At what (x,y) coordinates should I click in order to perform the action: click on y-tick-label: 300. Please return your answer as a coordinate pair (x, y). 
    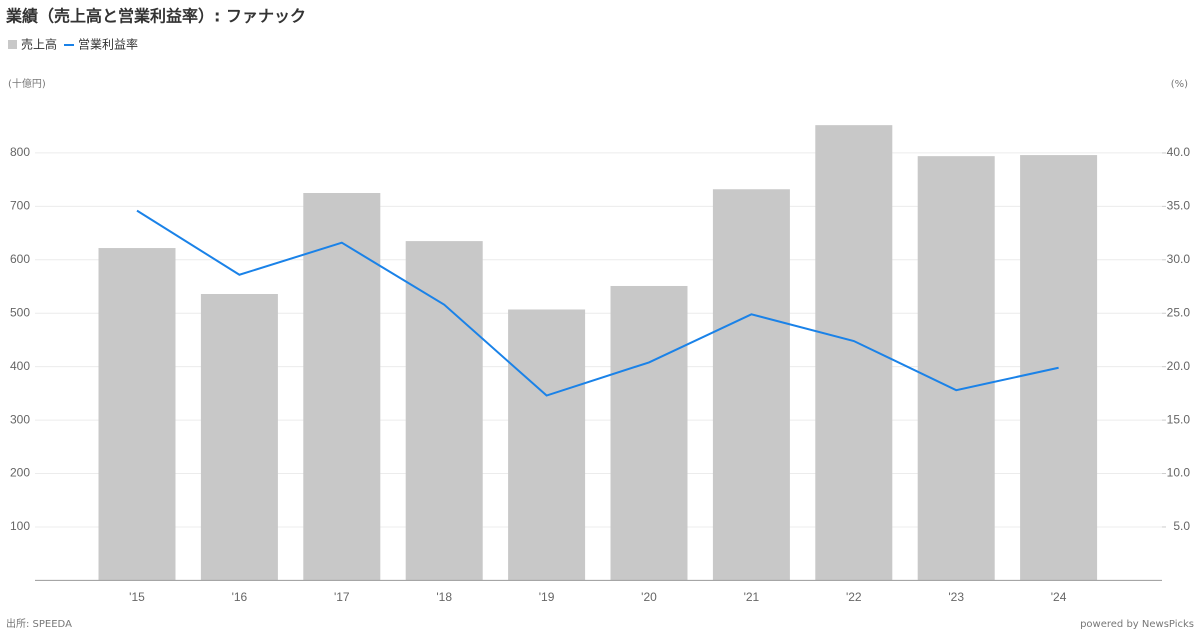
    Looking at the image, I should click on (20, 419).